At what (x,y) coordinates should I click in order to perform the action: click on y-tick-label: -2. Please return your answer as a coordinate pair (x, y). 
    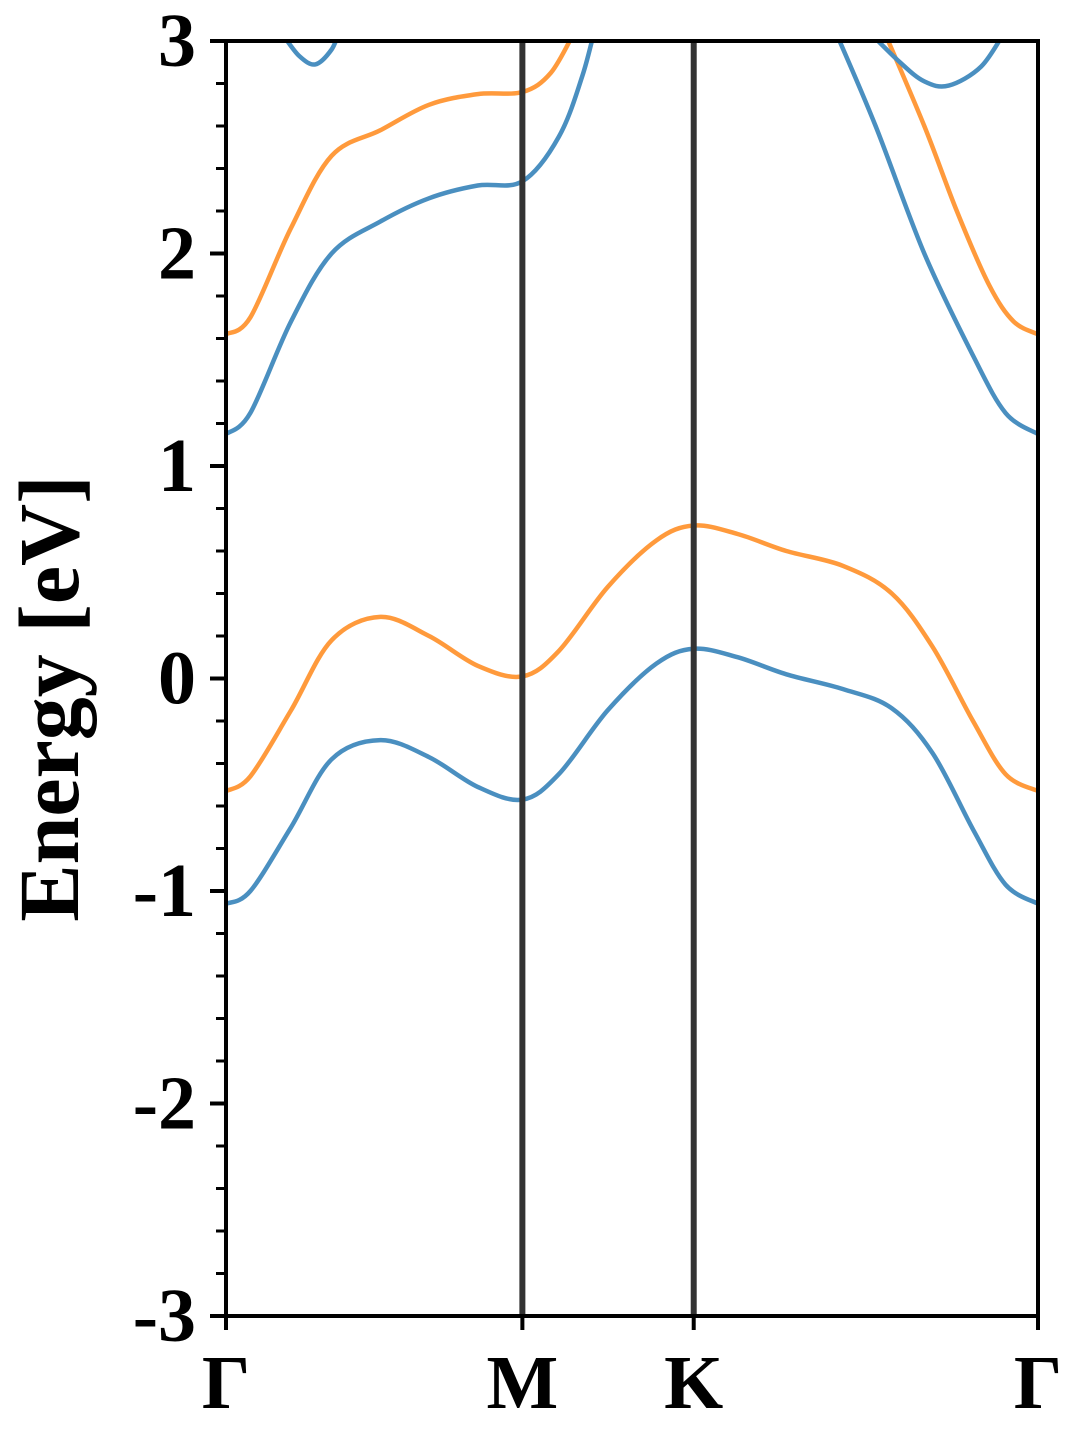
    Looking at the image, I should click on (164, 1104).